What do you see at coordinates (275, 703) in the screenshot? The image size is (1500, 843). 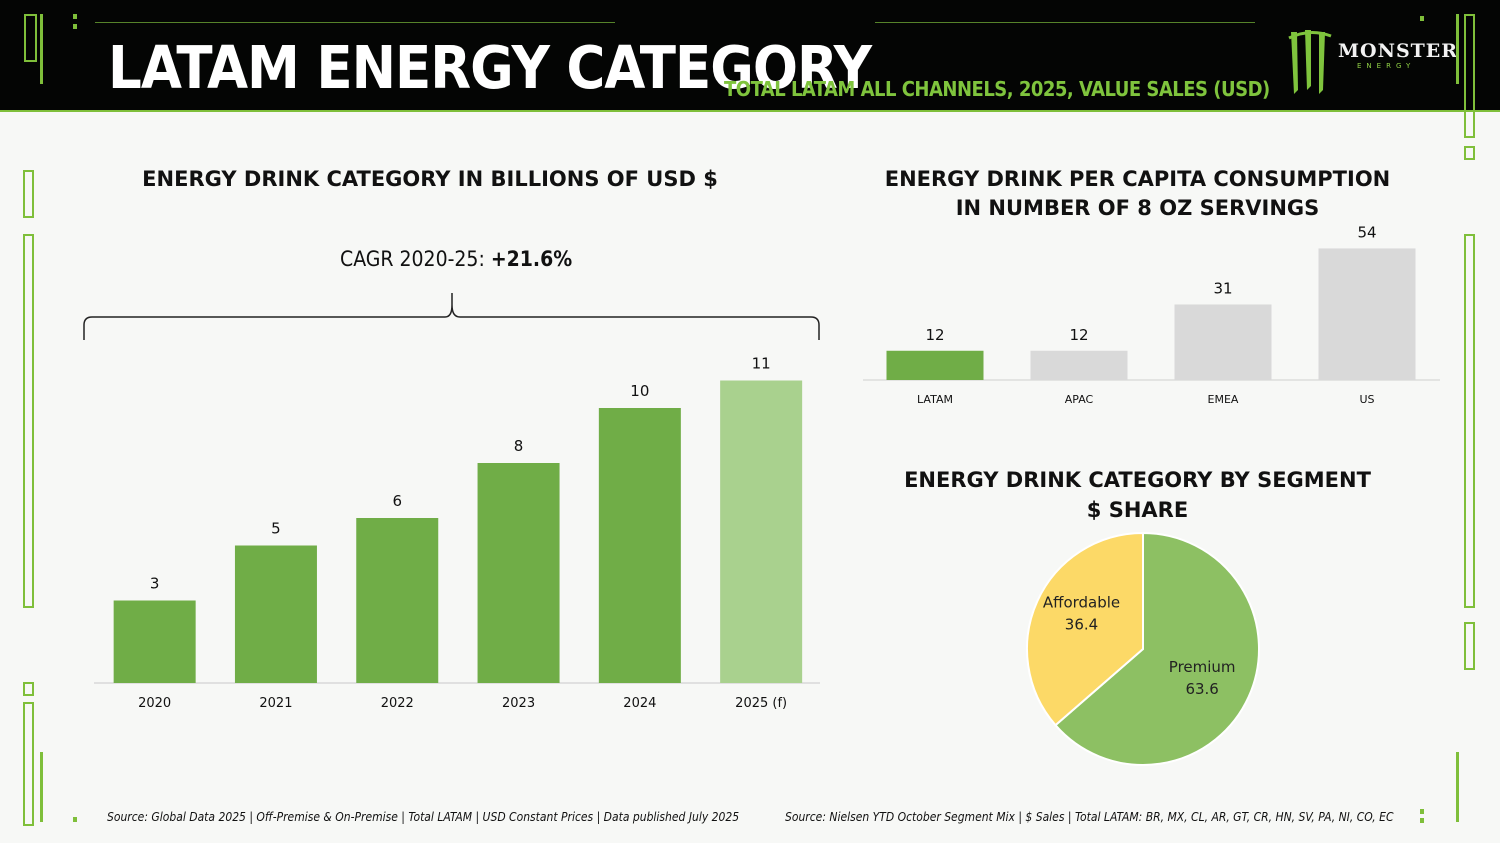 I see `tick-label-2021: 2021` at bounding box center [275, 703].